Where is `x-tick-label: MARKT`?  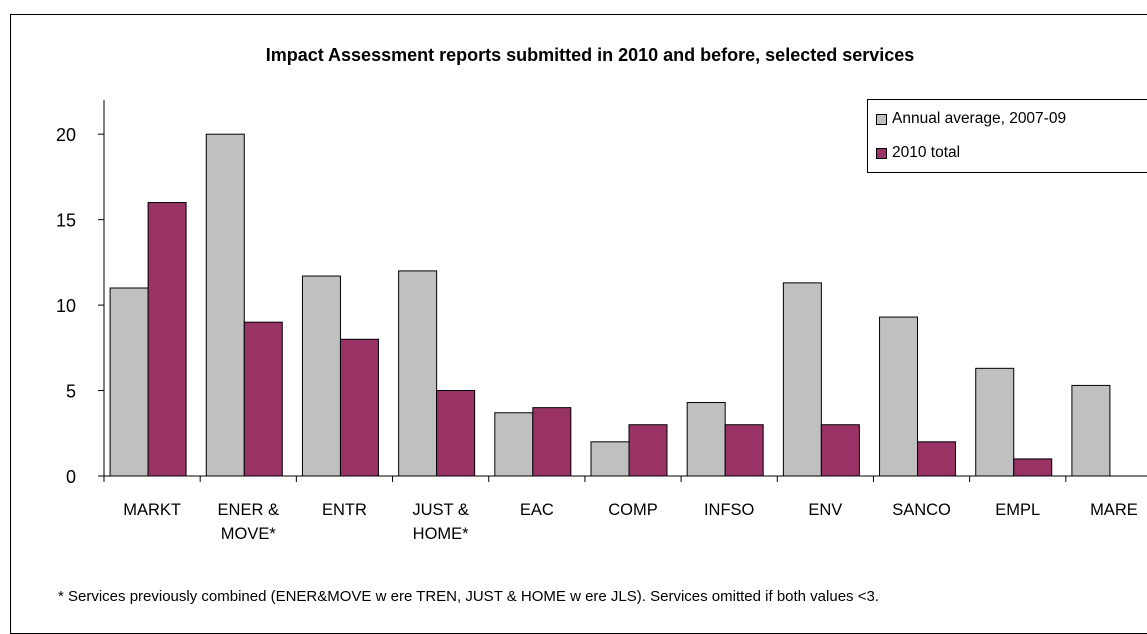 x-tick-label: MARKT is located at coordinates (152, 510).